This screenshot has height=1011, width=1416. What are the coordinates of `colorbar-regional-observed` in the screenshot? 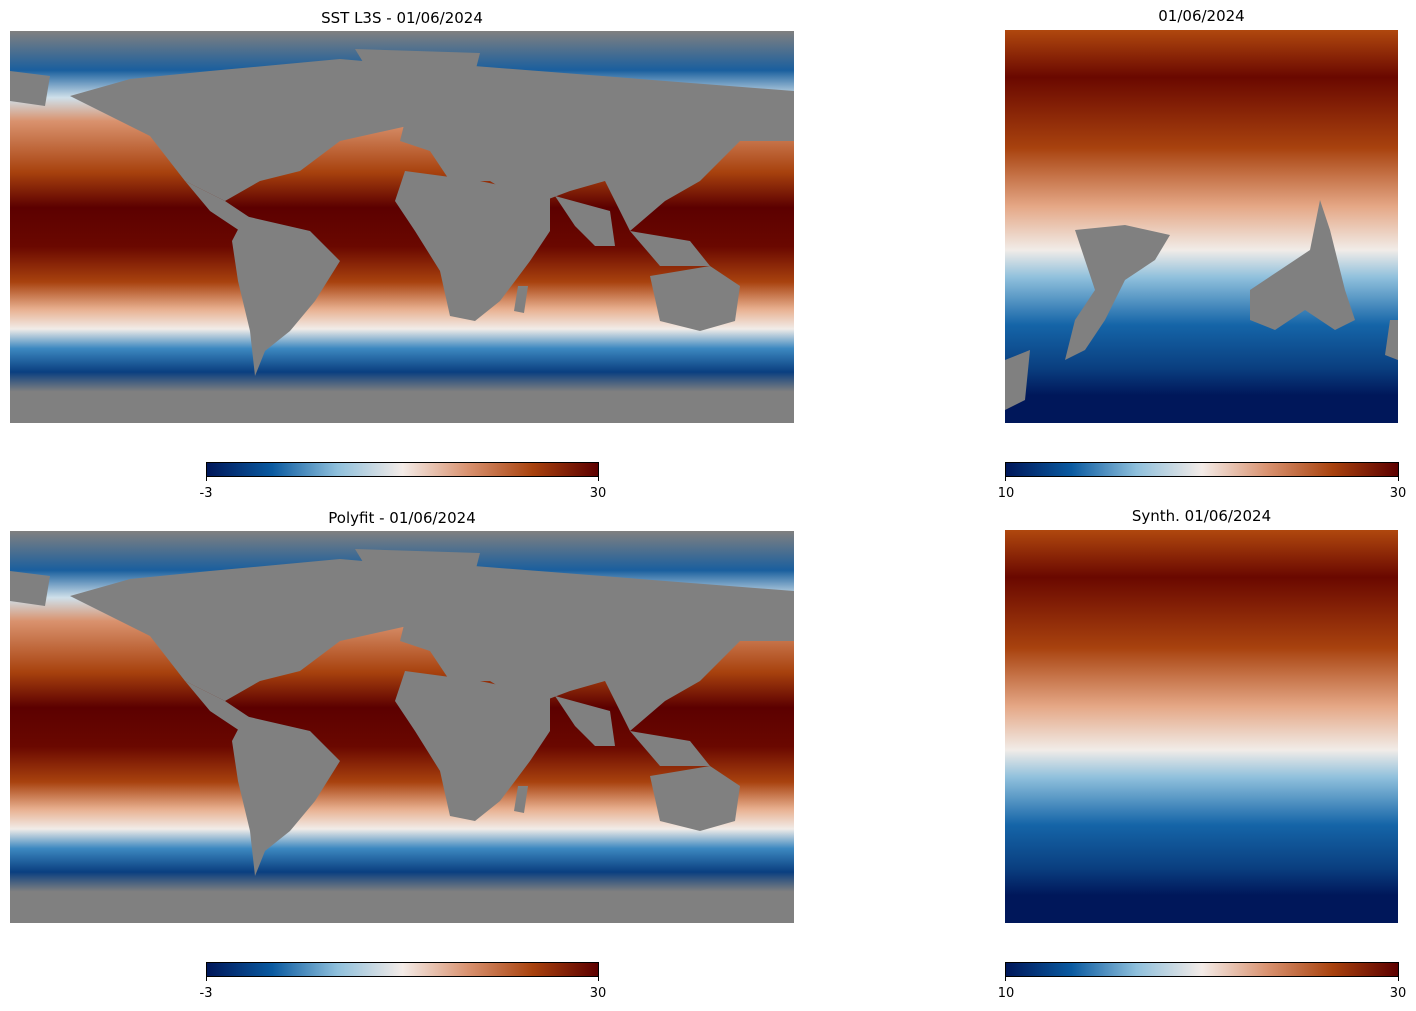 It's located at (1202, 469).